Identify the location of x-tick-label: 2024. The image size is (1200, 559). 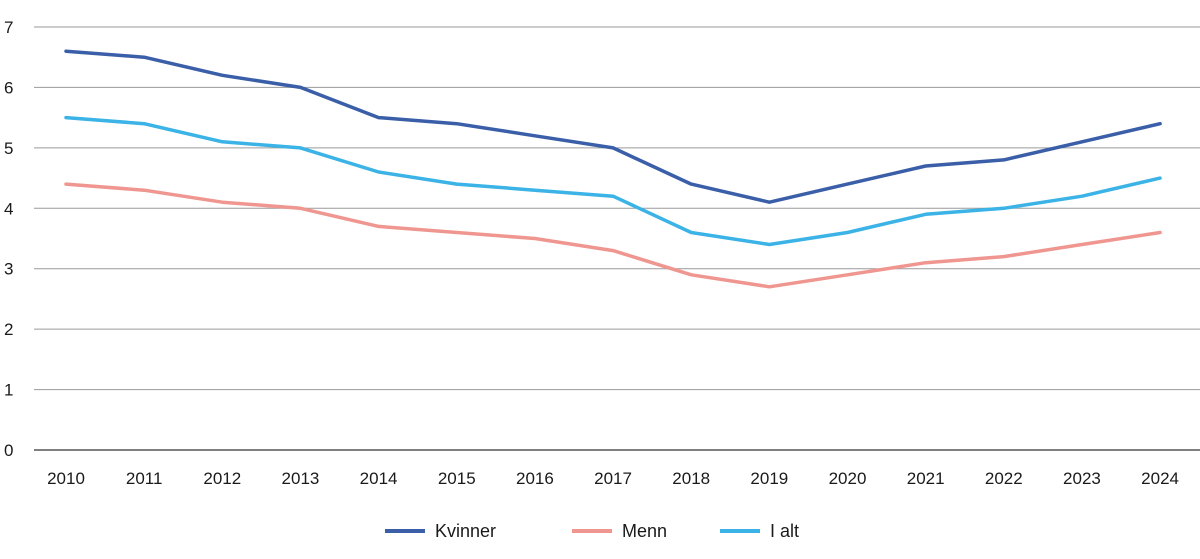
(1160, 478).